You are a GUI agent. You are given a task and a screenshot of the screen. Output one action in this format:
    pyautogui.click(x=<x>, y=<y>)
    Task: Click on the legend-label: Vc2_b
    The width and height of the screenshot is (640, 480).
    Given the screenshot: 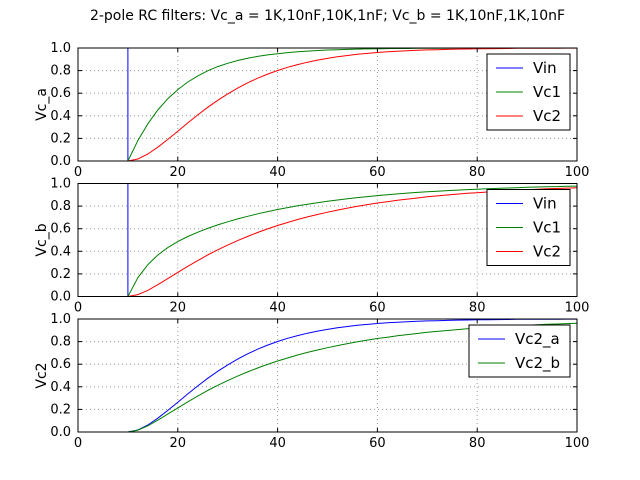 What is the action you would take?
    pyautogui.click(x=537, y=363)
    